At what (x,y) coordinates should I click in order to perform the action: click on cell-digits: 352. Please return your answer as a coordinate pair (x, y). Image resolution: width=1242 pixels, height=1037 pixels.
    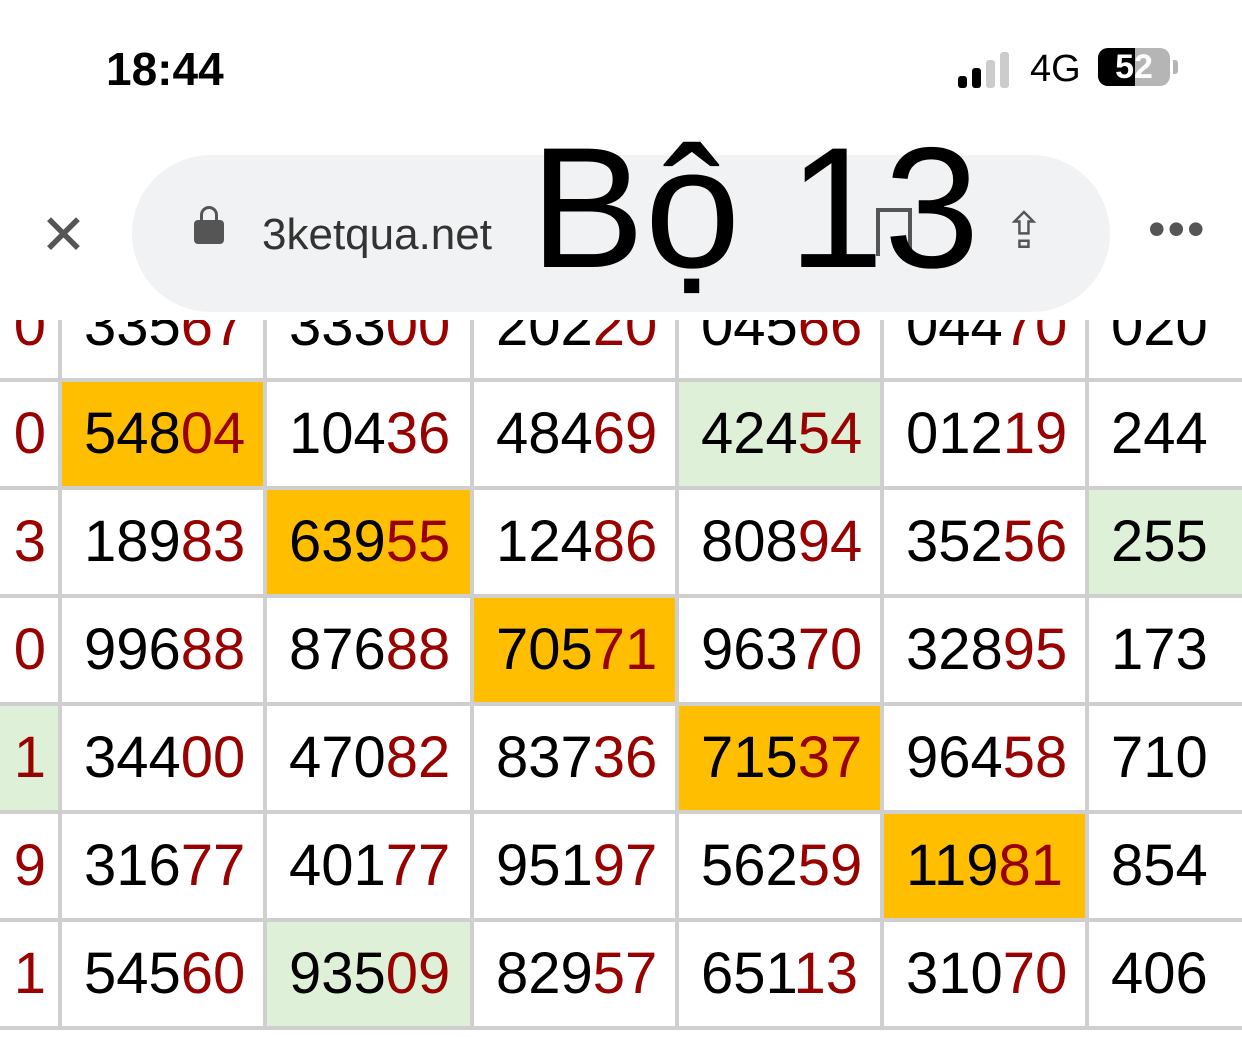
    Looking at the image, I should click on (954, 541).